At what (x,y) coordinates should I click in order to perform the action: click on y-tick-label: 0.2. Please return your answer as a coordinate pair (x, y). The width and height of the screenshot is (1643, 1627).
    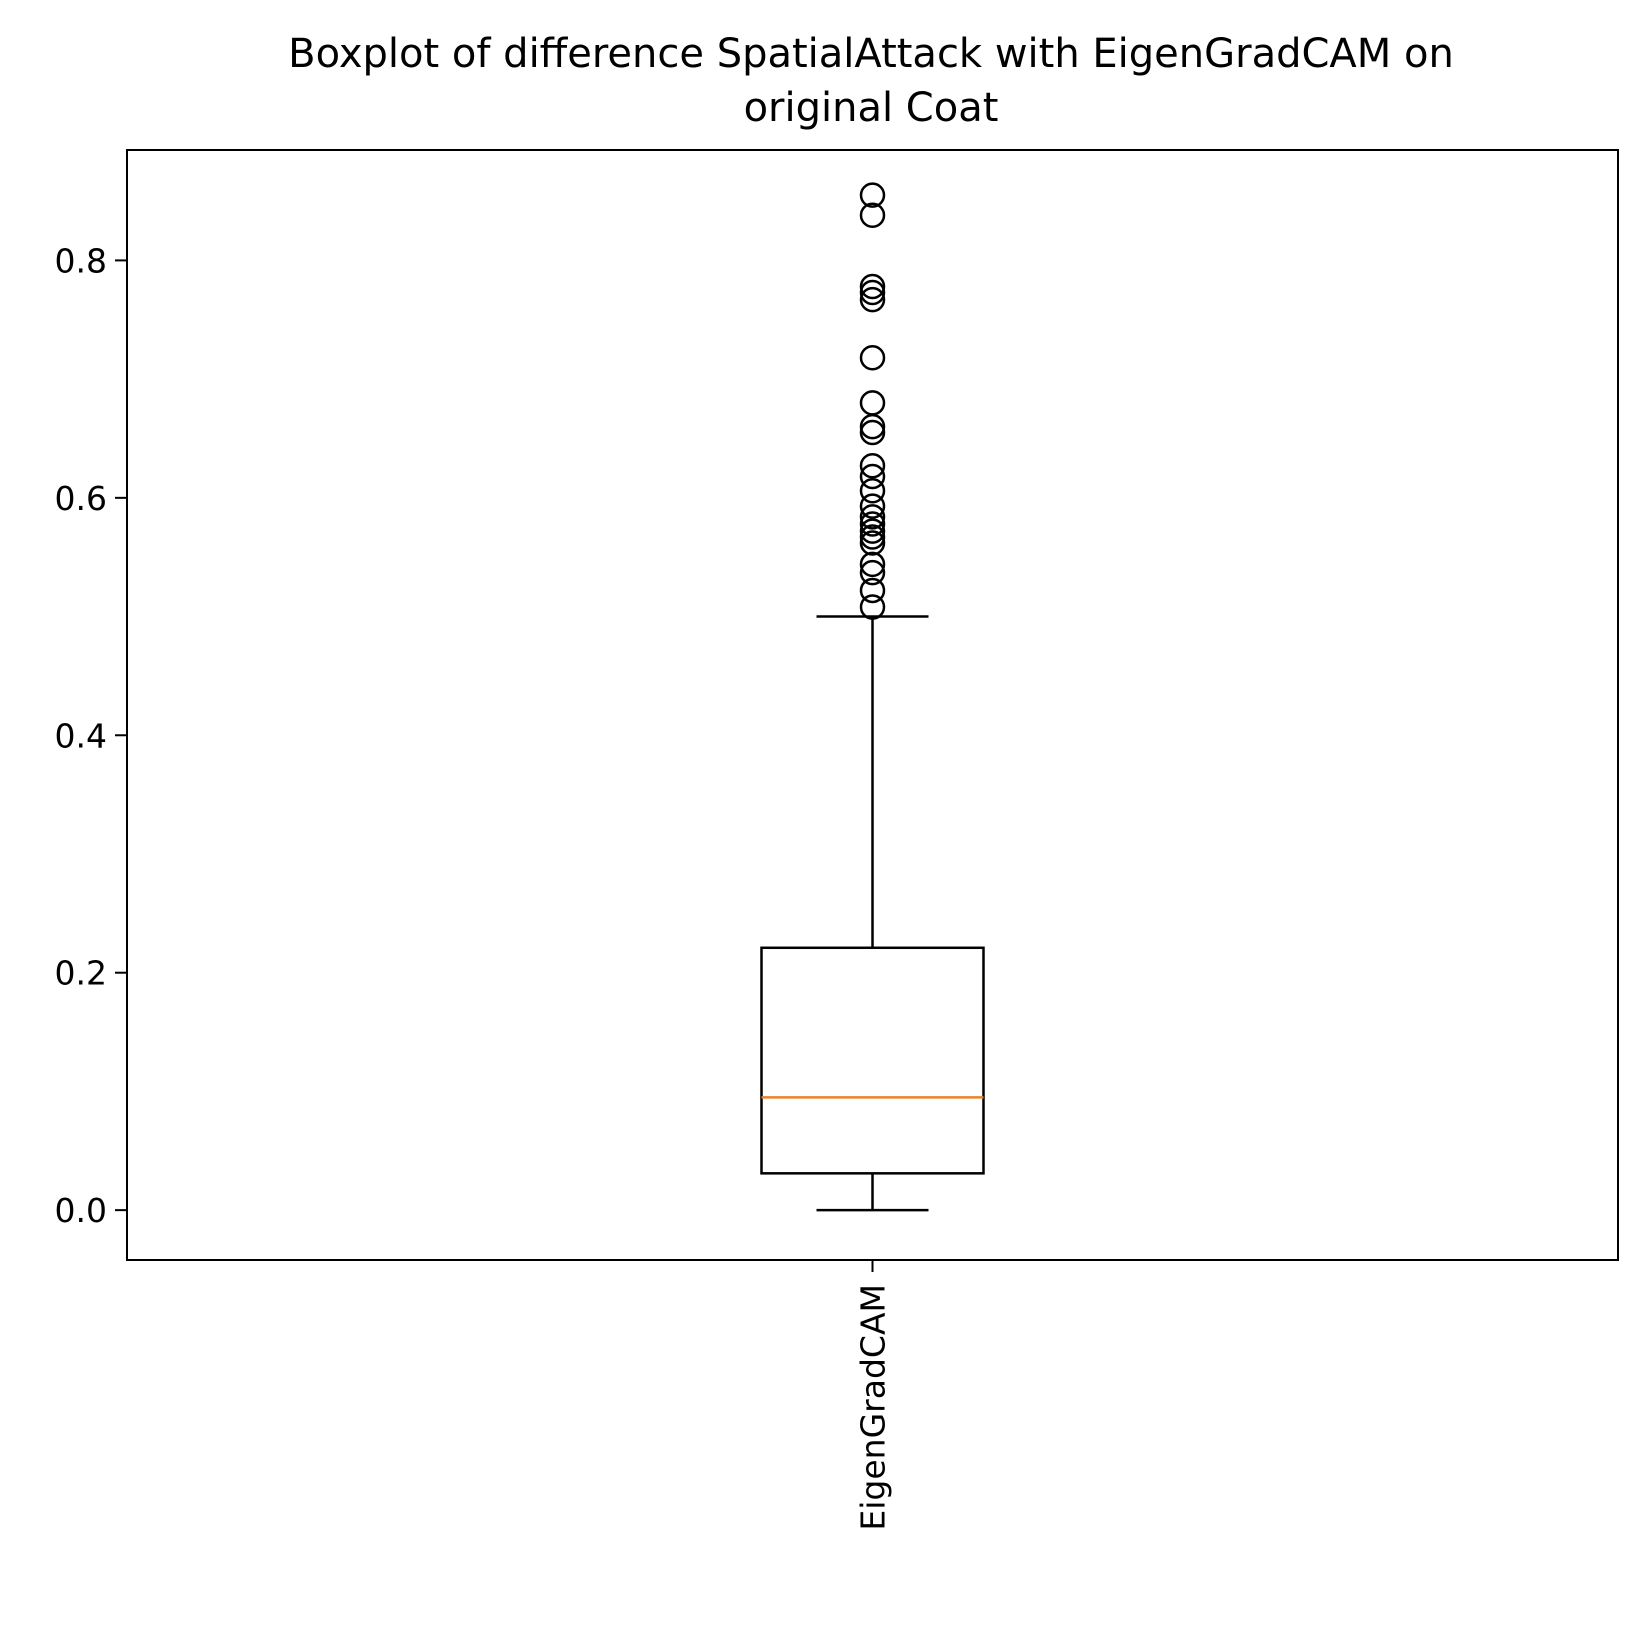
    Looking at the image, I should click on (81, 973).